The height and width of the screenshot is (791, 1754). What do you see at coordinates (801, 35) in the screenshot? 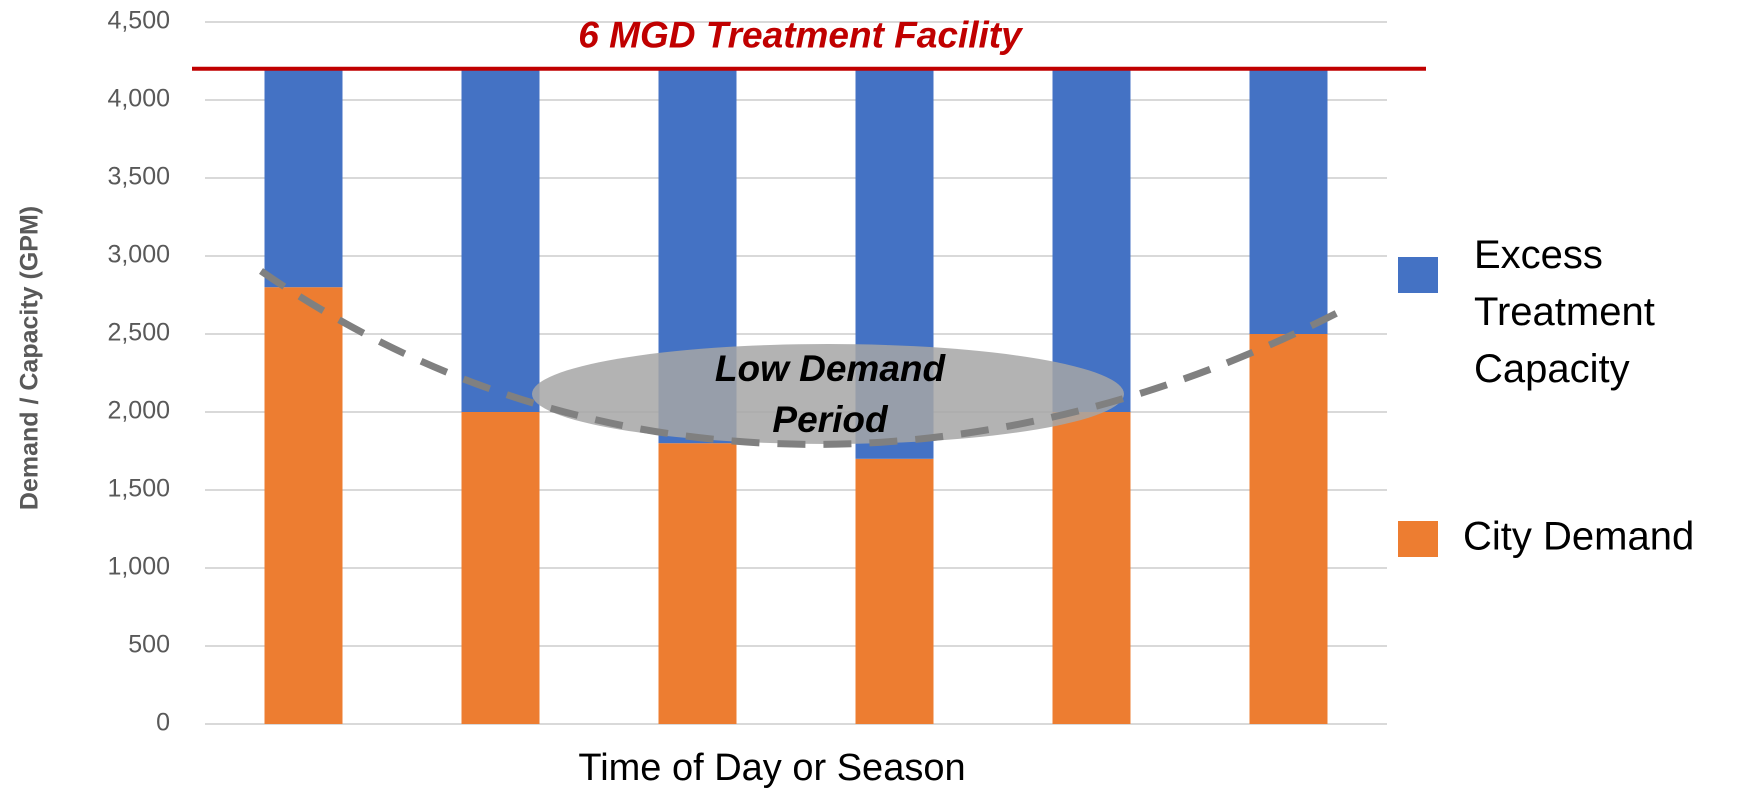
I see `reference-label: 6 MGD Treatment Facility` at bounding box center [801, 35].